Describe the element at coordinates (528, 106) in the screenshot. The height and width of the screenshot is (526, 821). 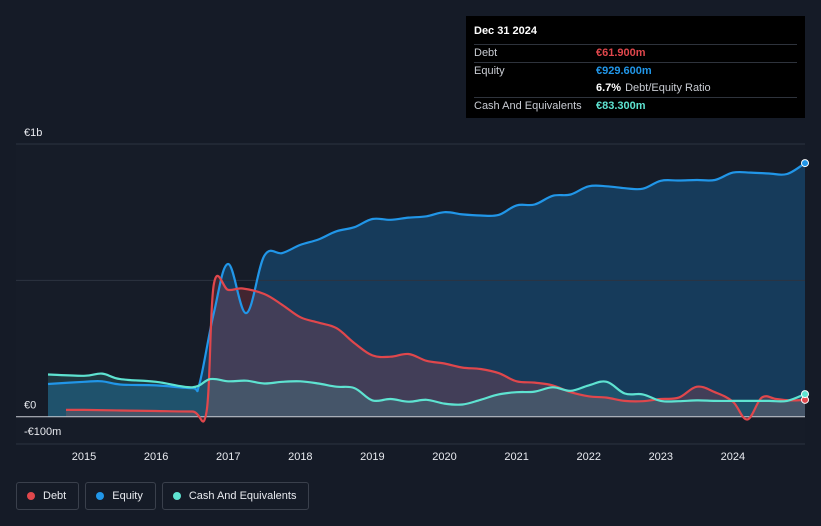
I see `tooltip-label: Cash And Equivalents` at that location.